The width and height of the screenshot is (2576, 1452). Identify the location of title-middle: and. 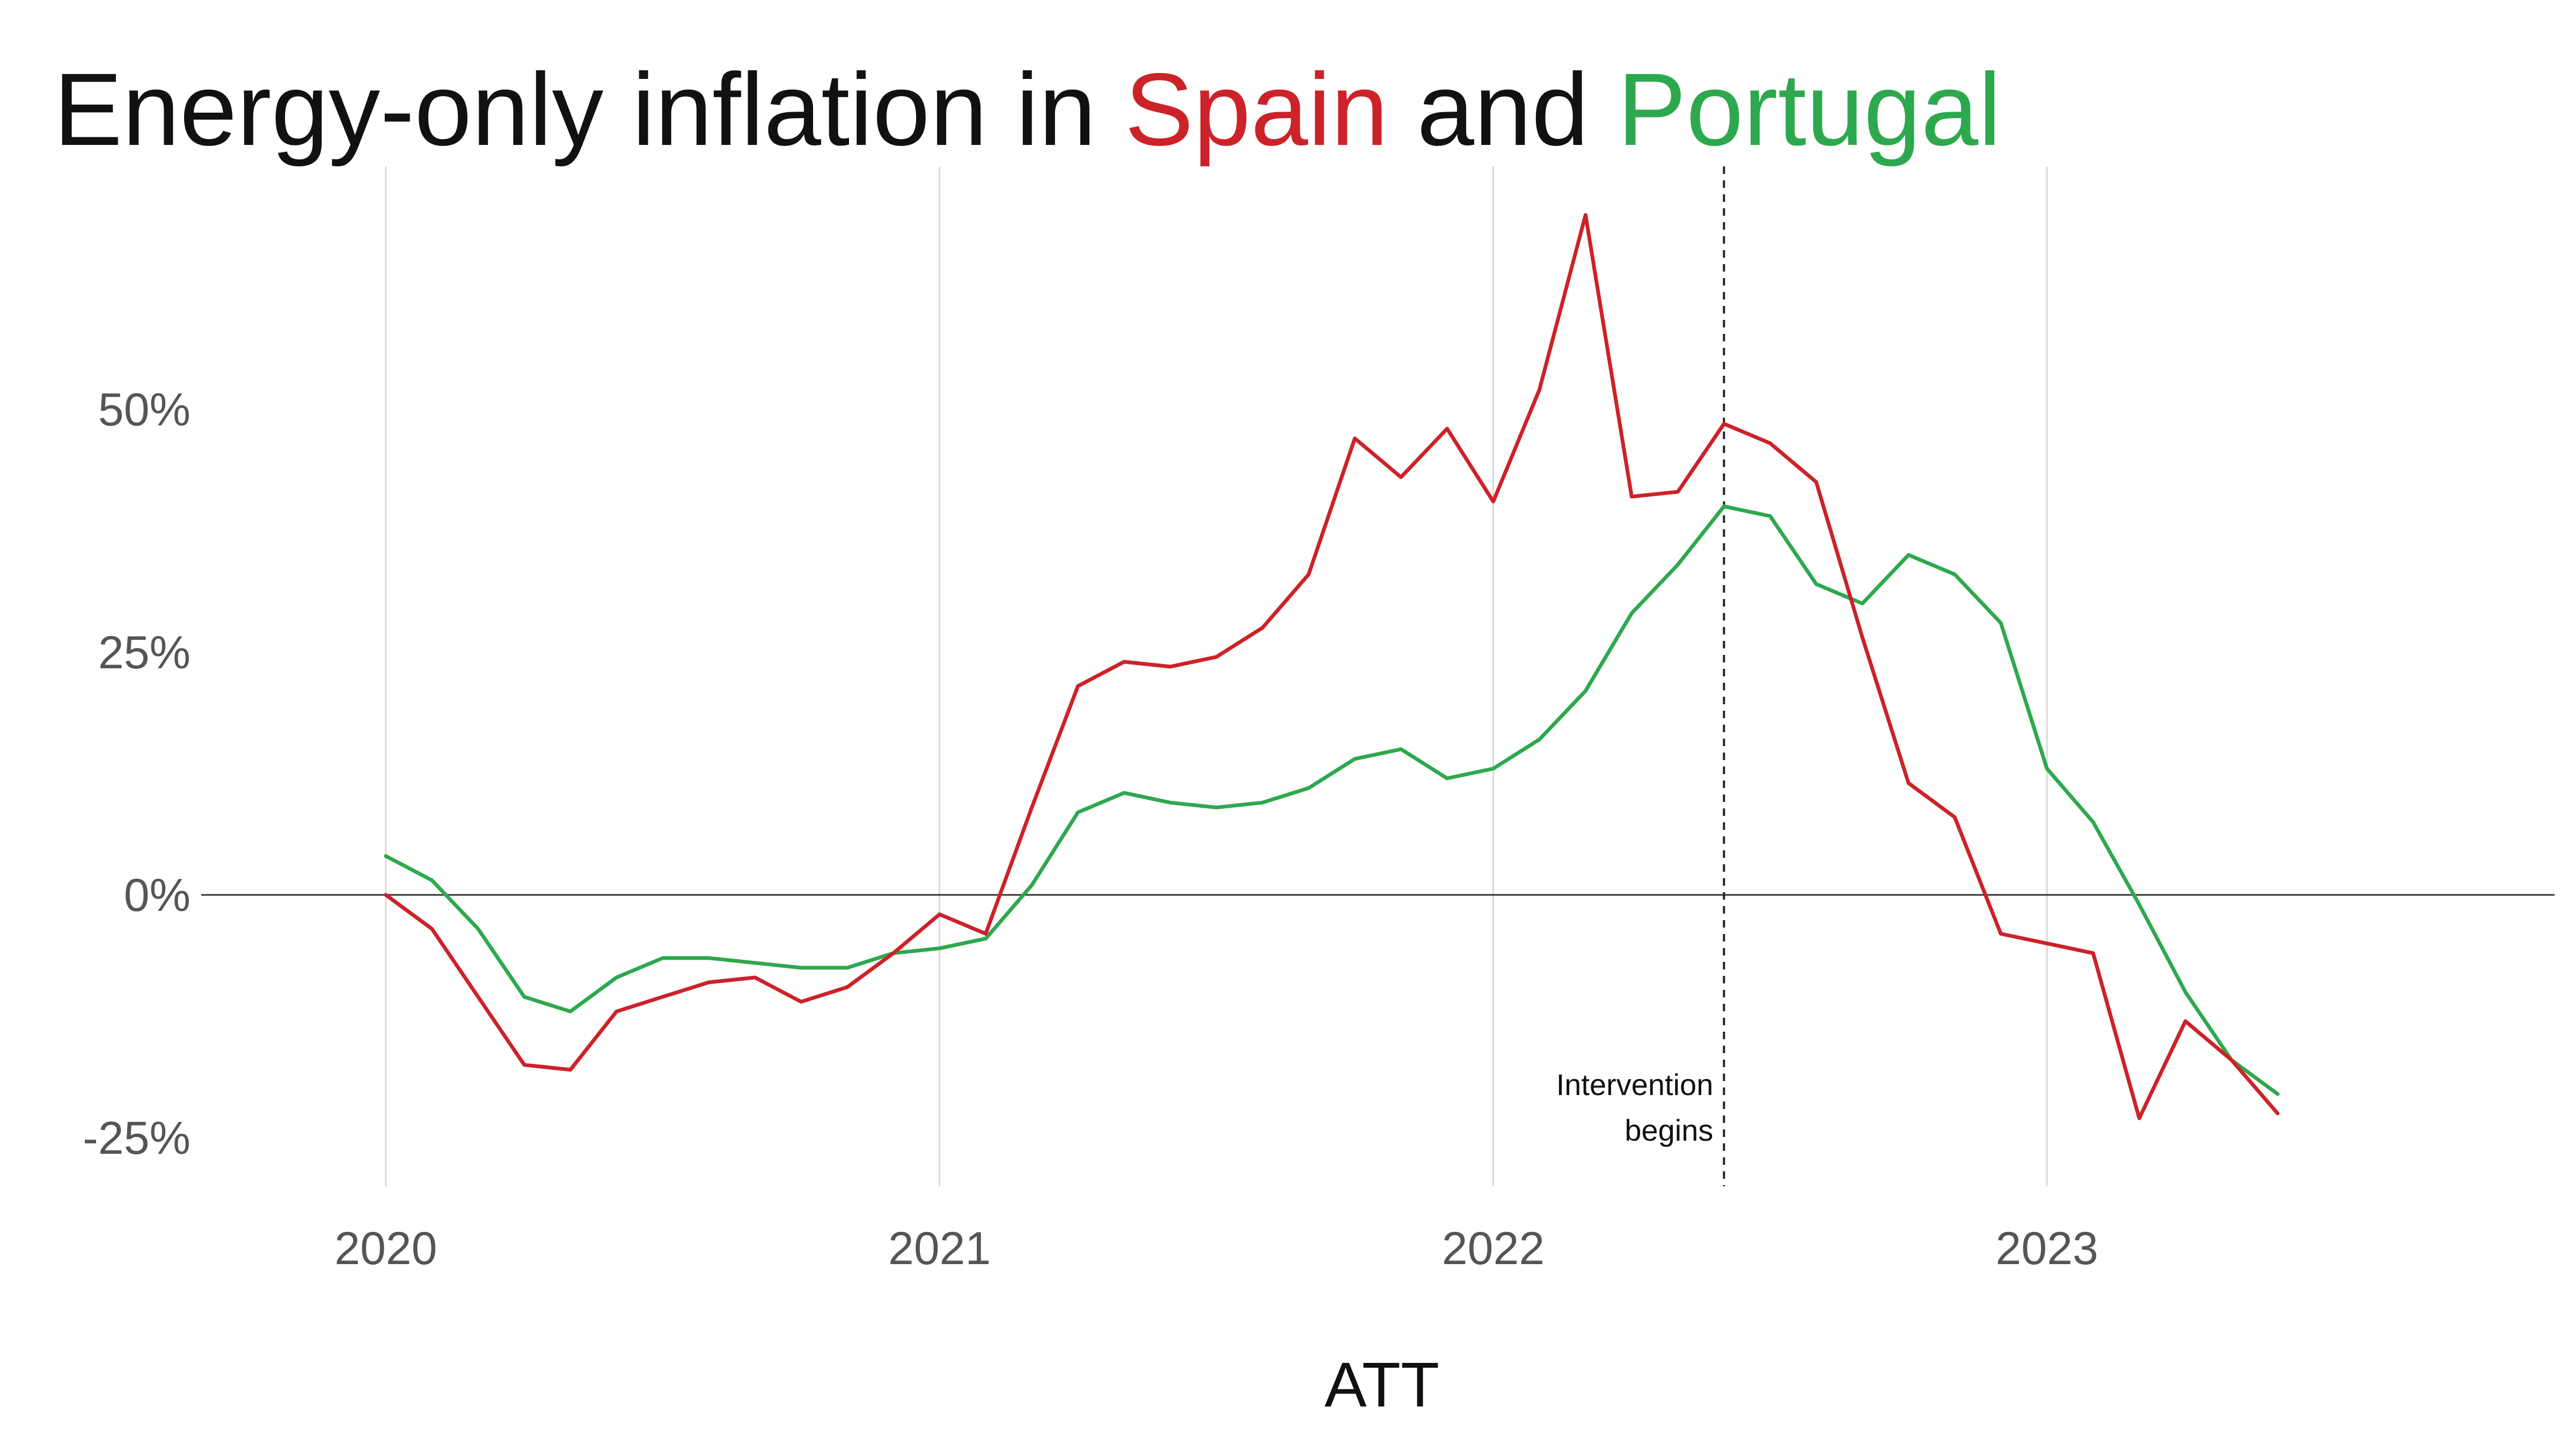
(1503, 109).